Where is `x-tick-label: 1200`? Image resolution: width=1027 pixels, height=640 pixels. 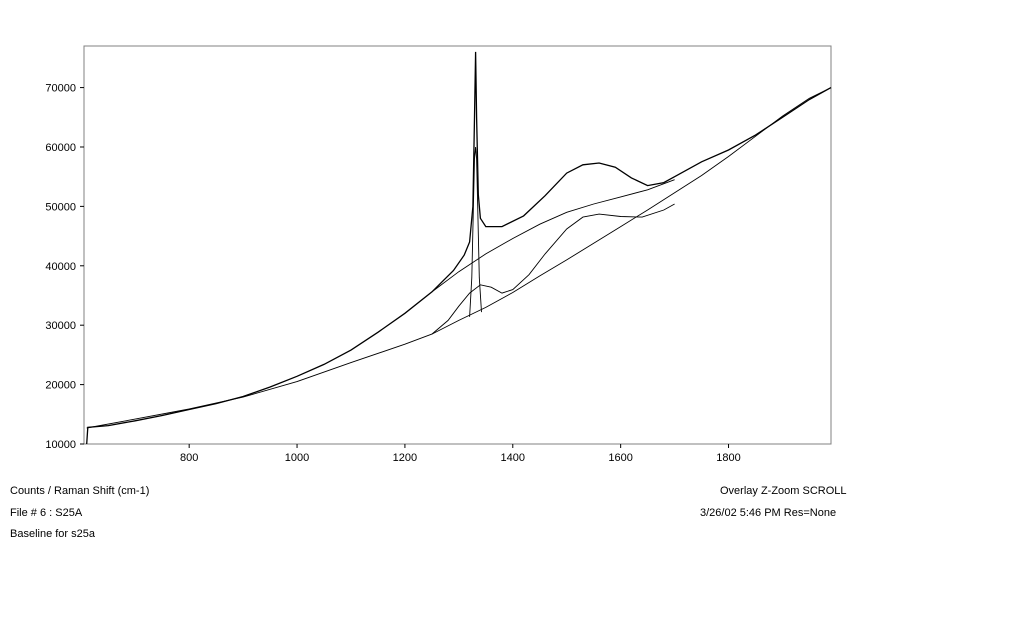
x-tick-label: 1200 is located at coordinates (405, 458).